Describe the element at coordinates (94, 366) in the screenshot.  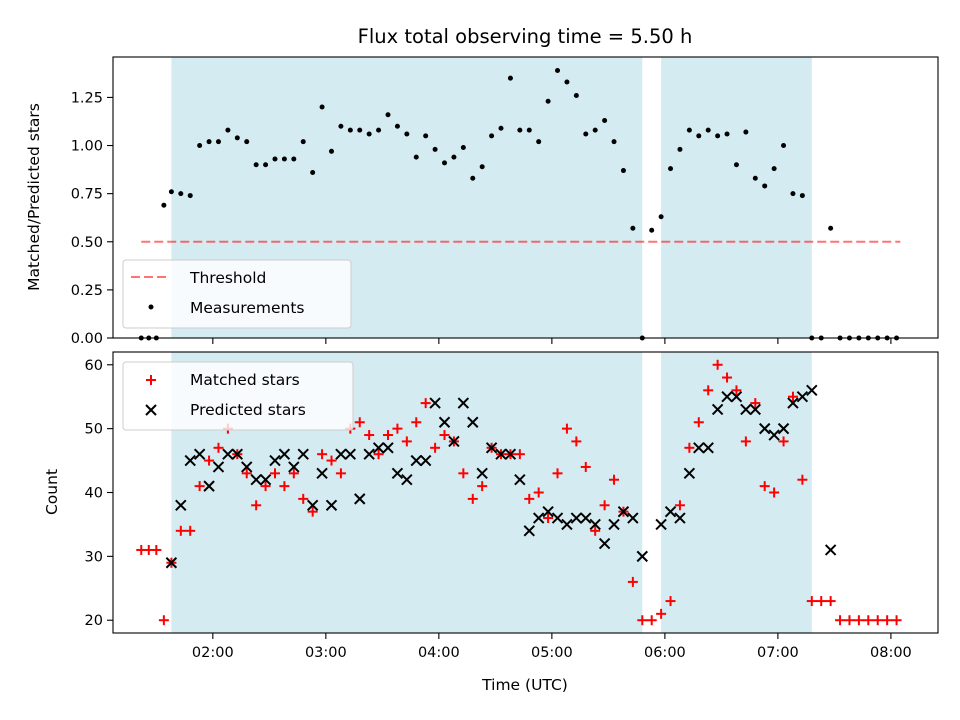
I see `y-tick-label: 60` at that location.